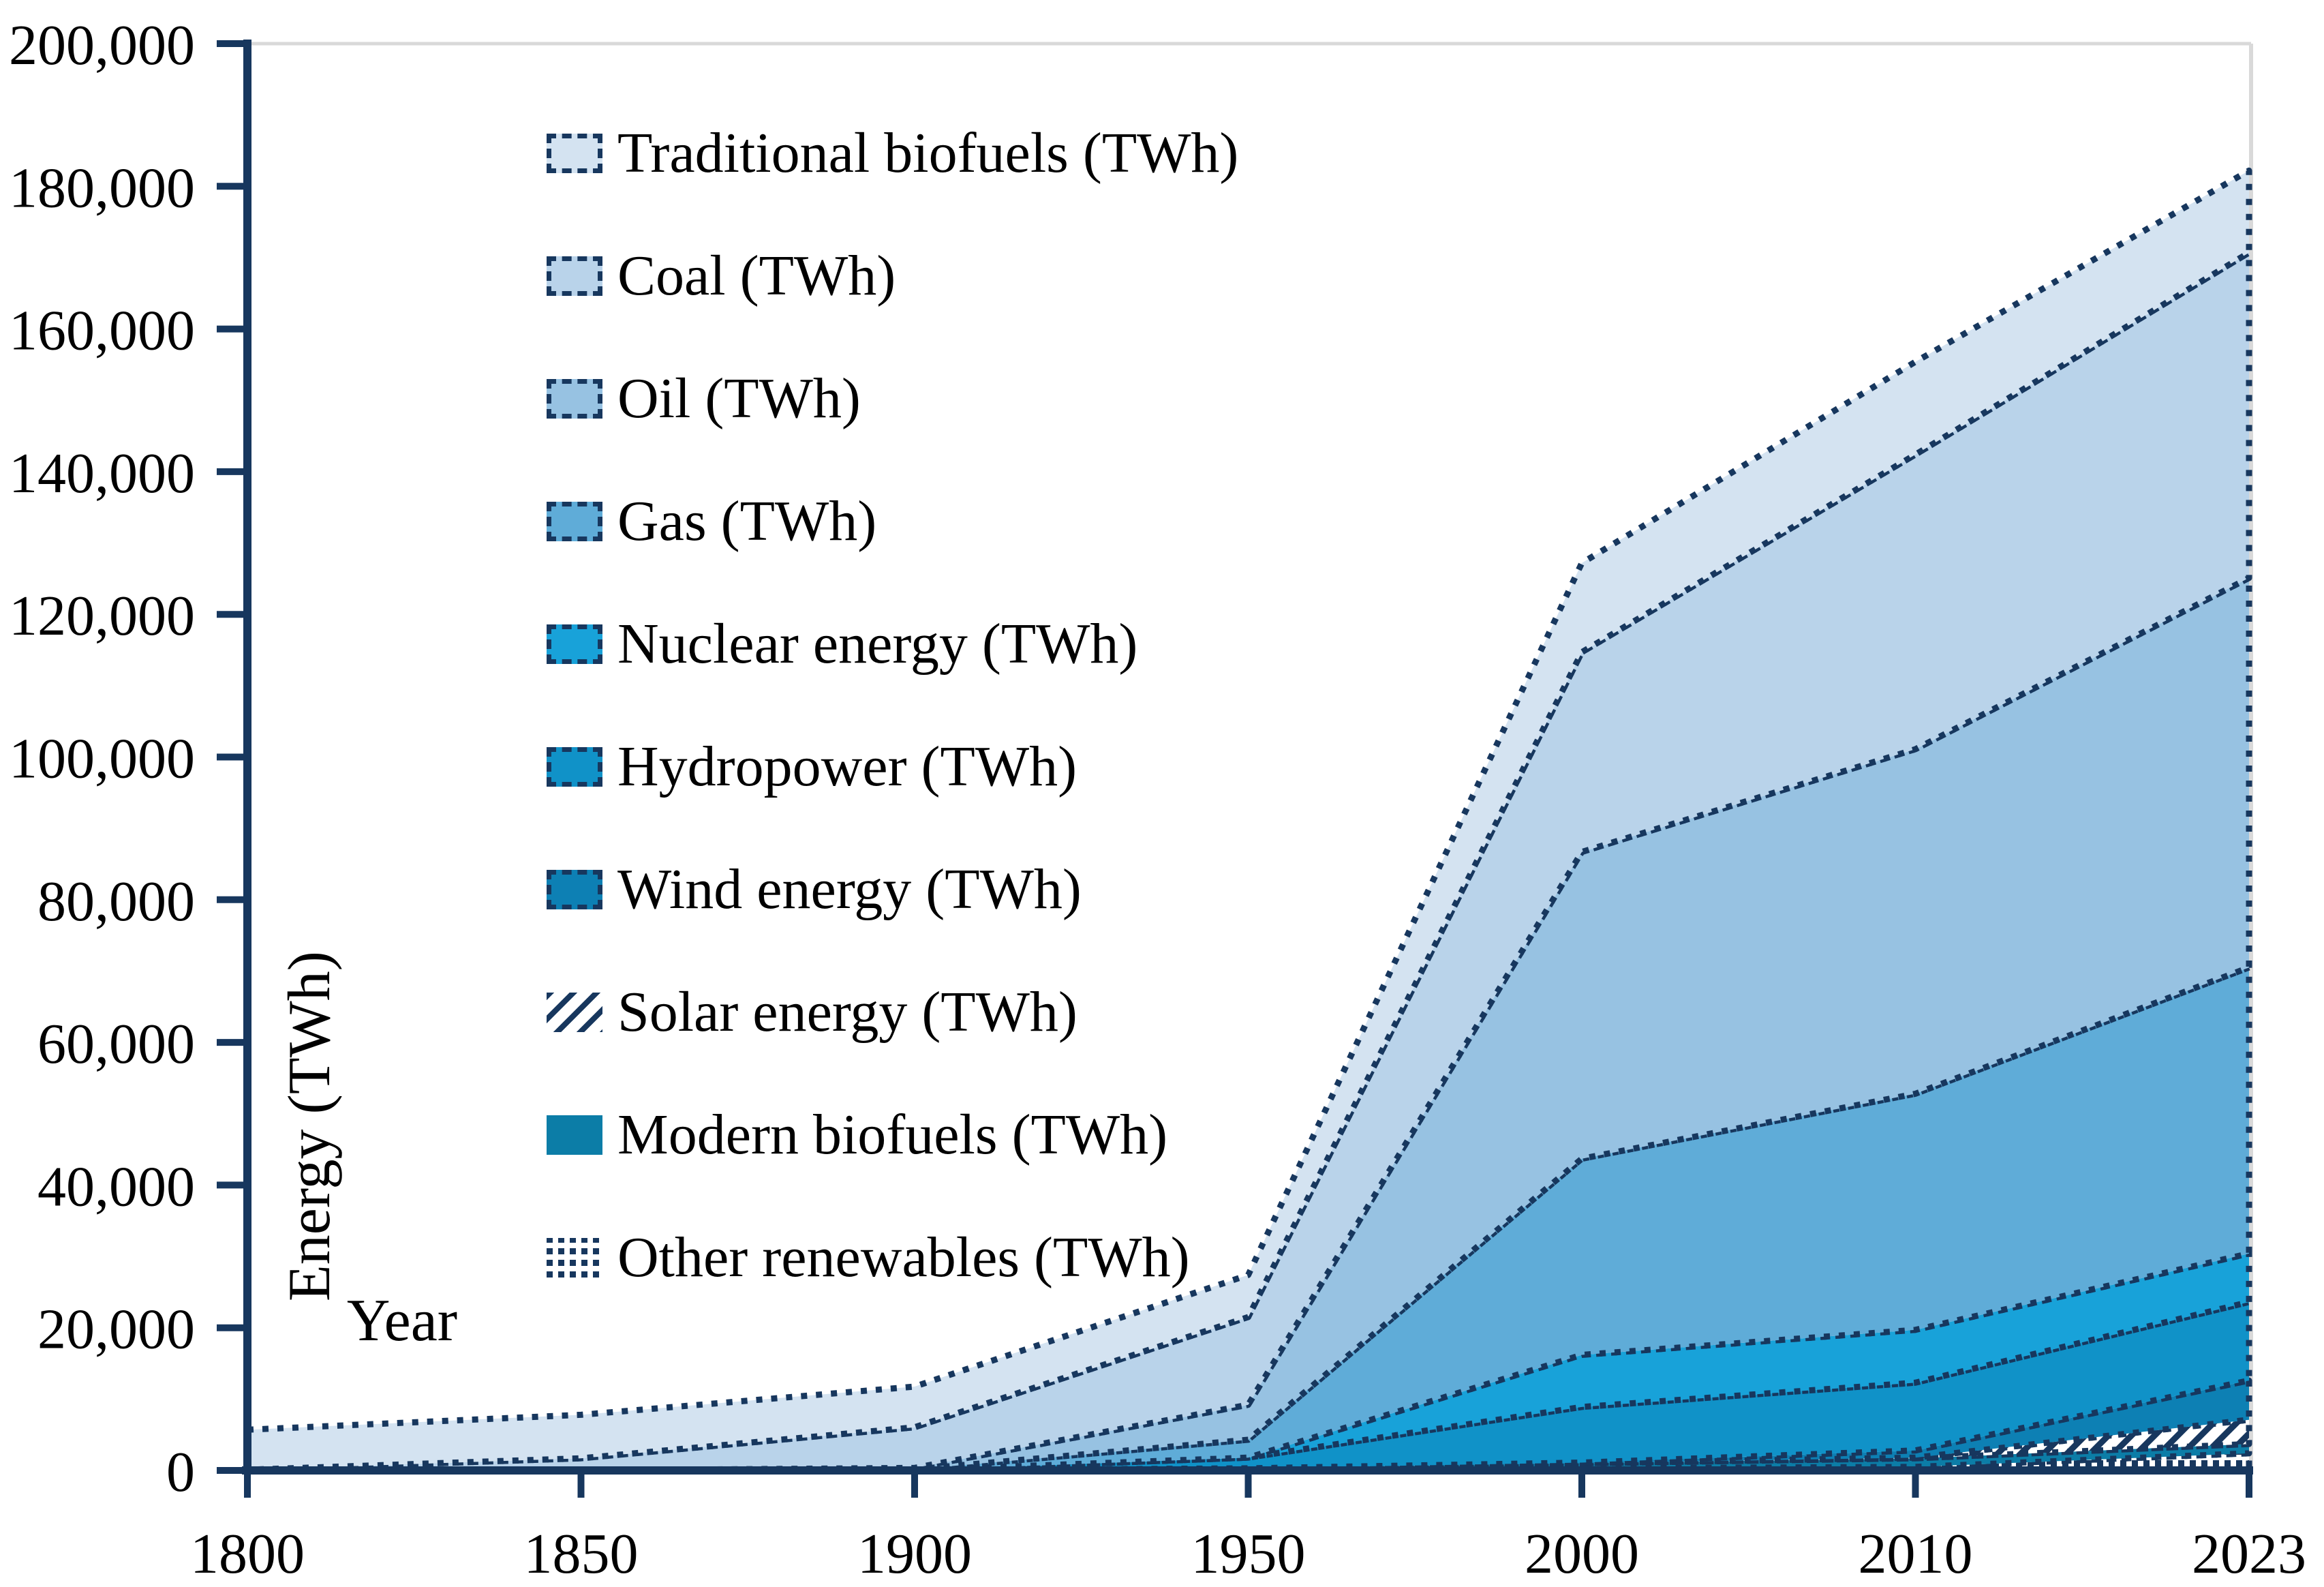 Image resolution: width=2324 pixels, height=1587 pixels. I want to click on legend-item-gas: Gas (TWh), so click(711, 521).